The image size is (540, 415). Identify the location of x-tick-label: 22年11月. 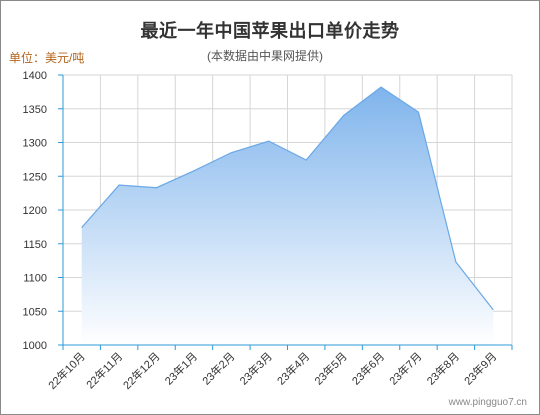
(104, 370).